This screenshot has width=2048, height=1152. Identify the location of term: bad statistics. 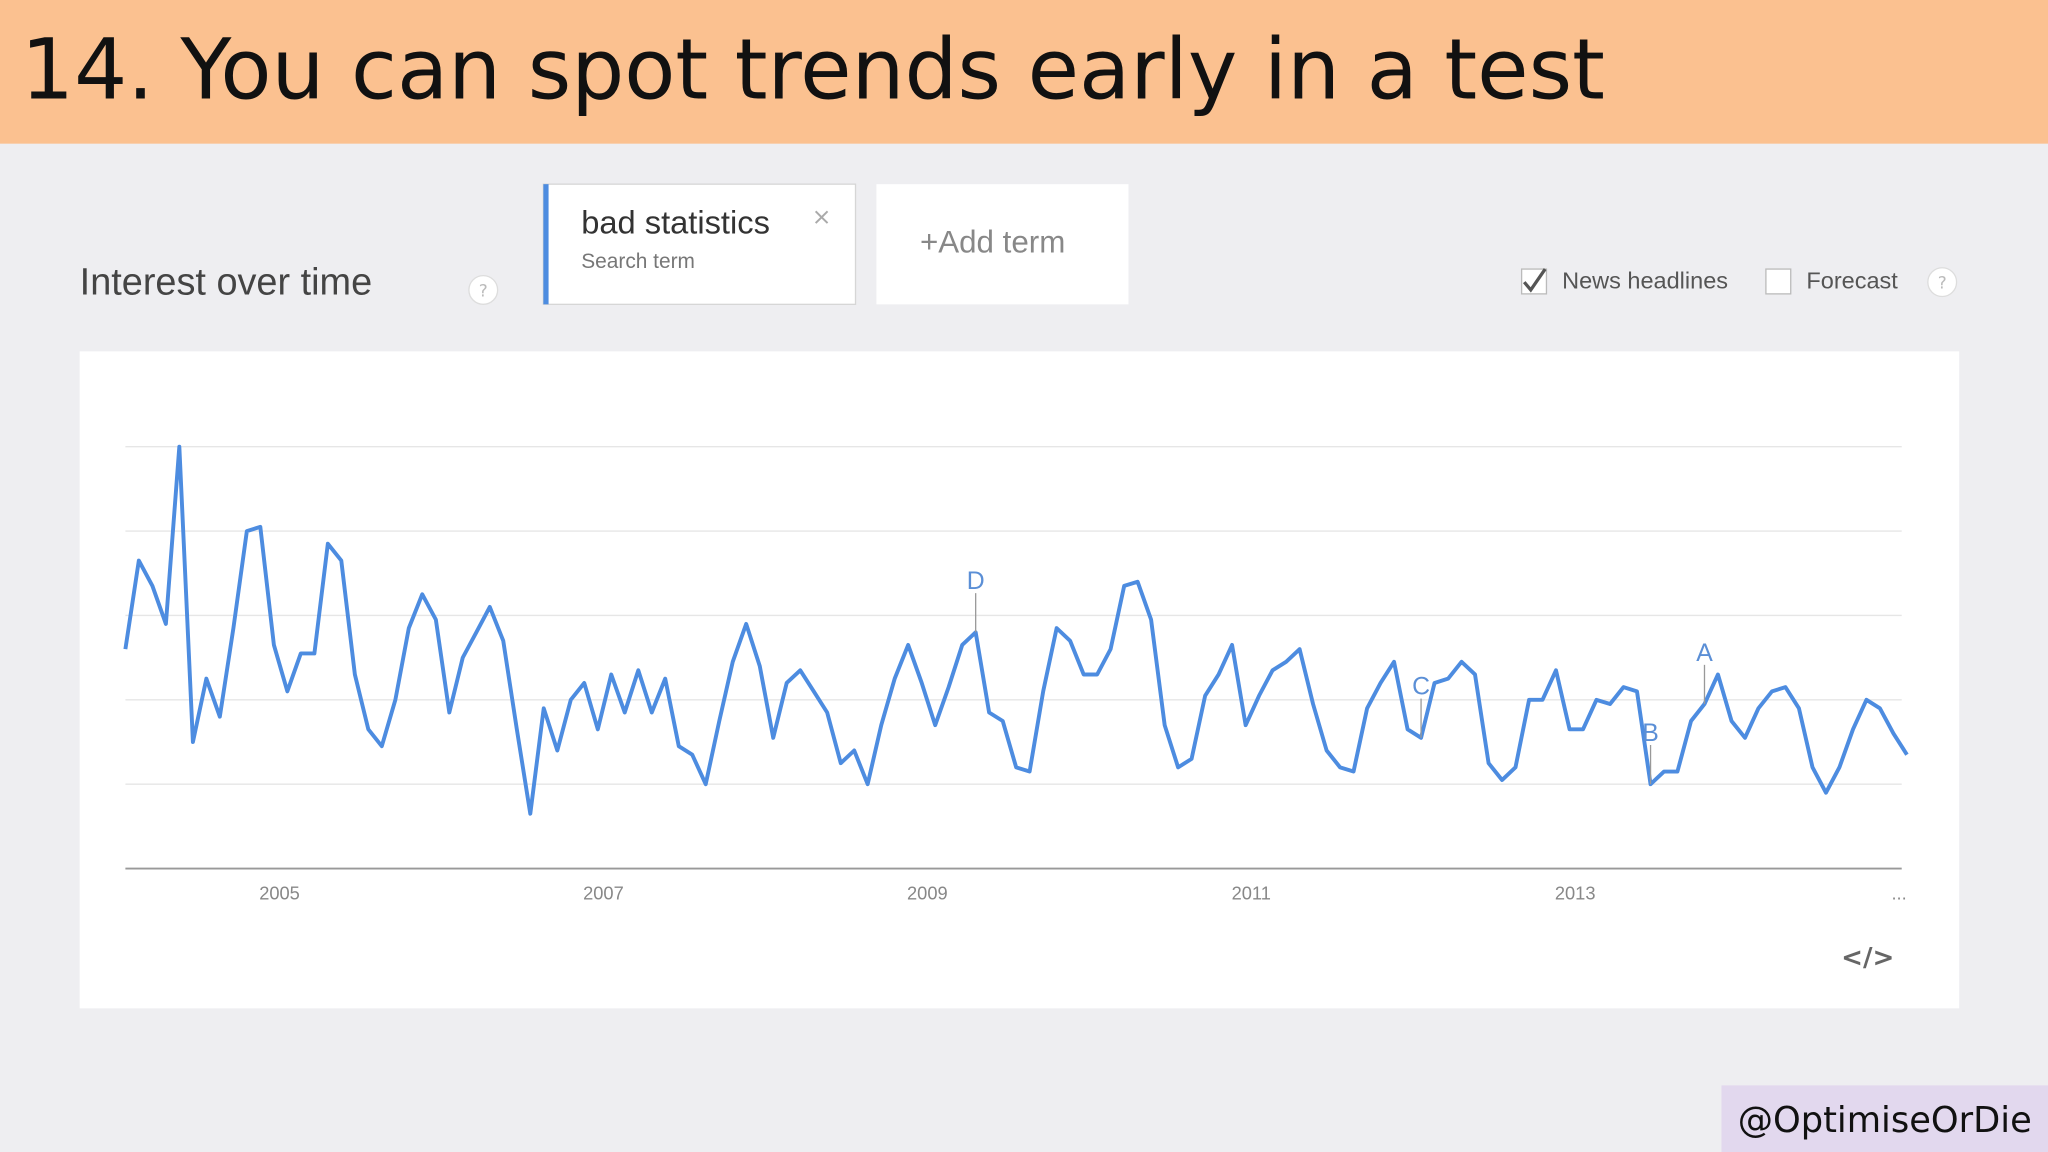
(675, 221).